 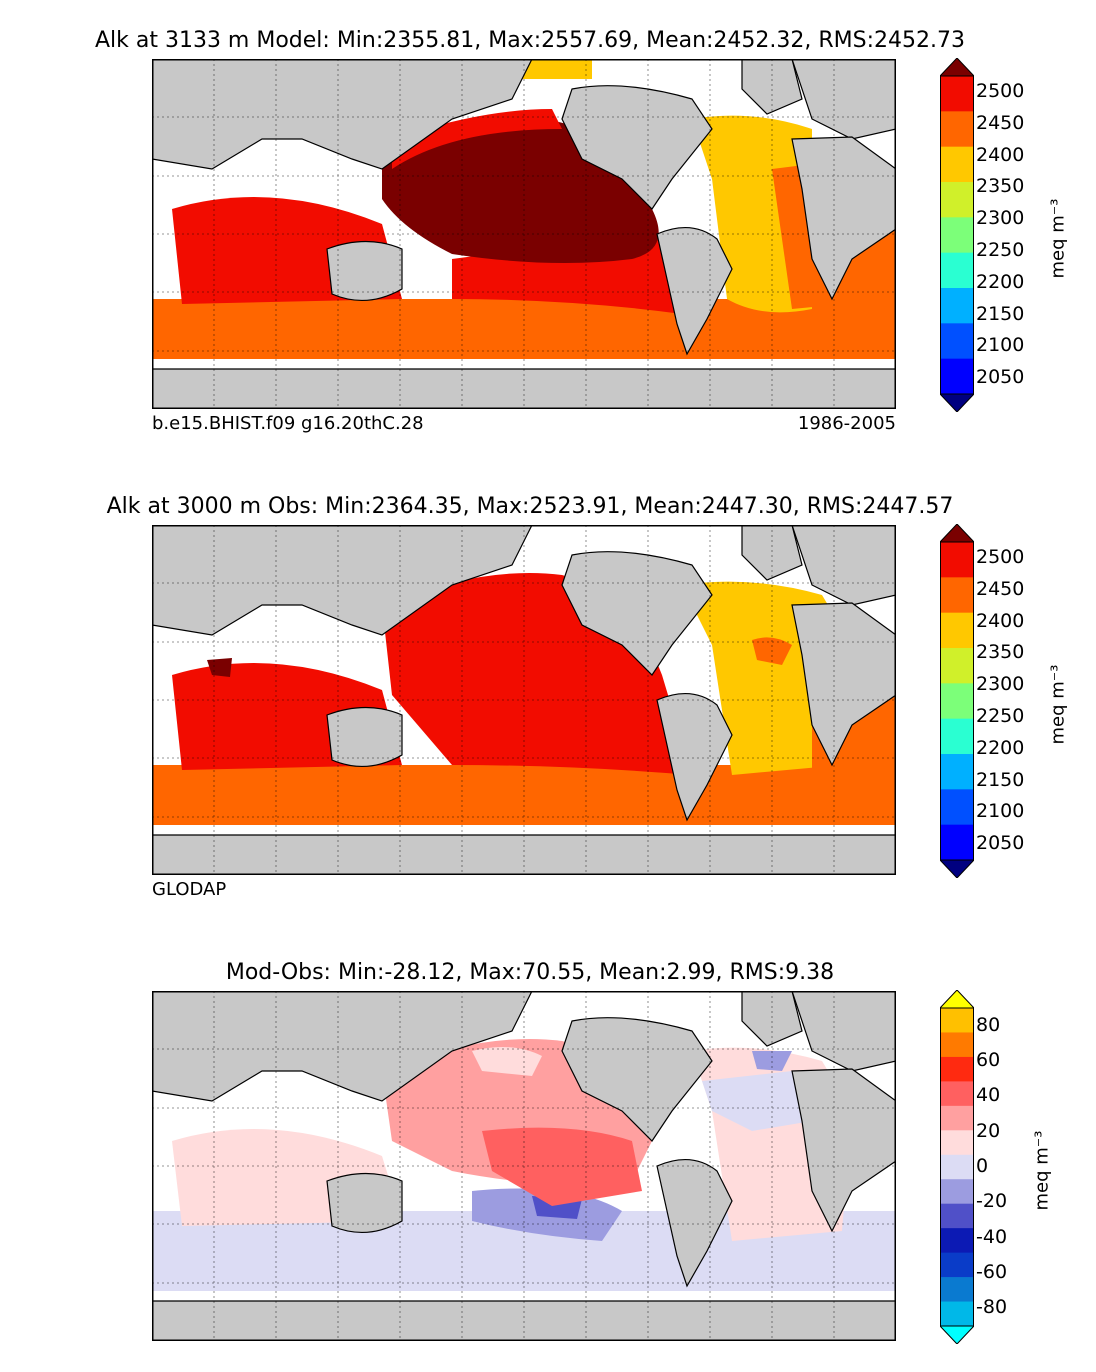 I want to click on north-pacific-patch, so click(x=507, y=1061).